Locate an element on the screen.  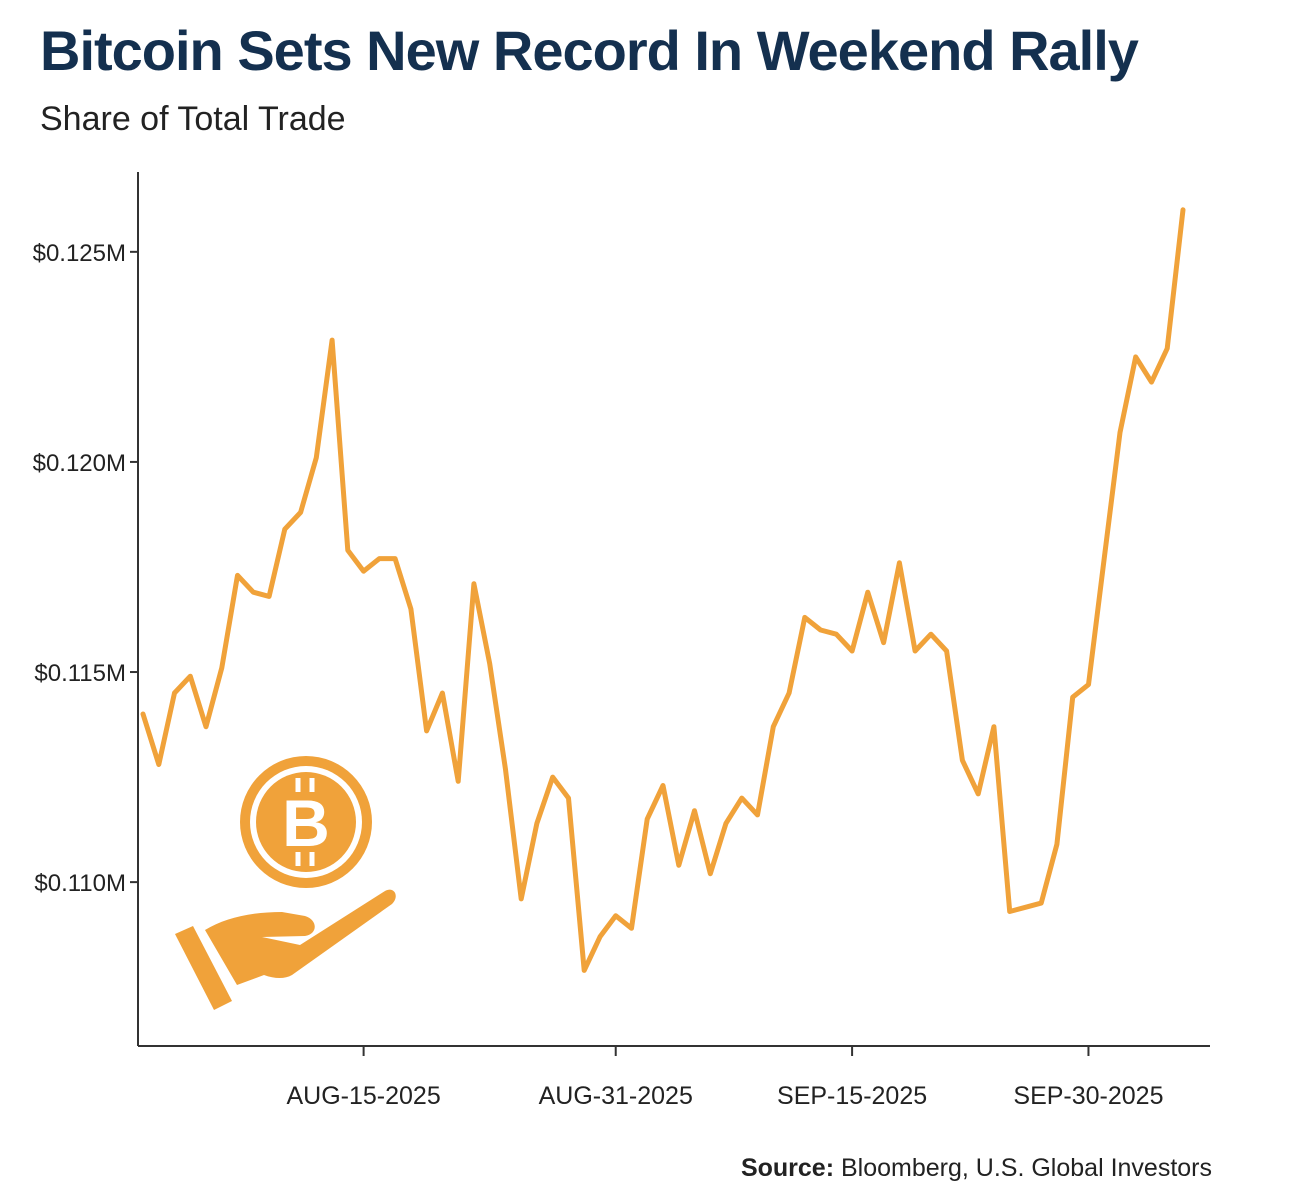
chart-subtitle: Share of Total Trade is located at coordinates (193, 119).